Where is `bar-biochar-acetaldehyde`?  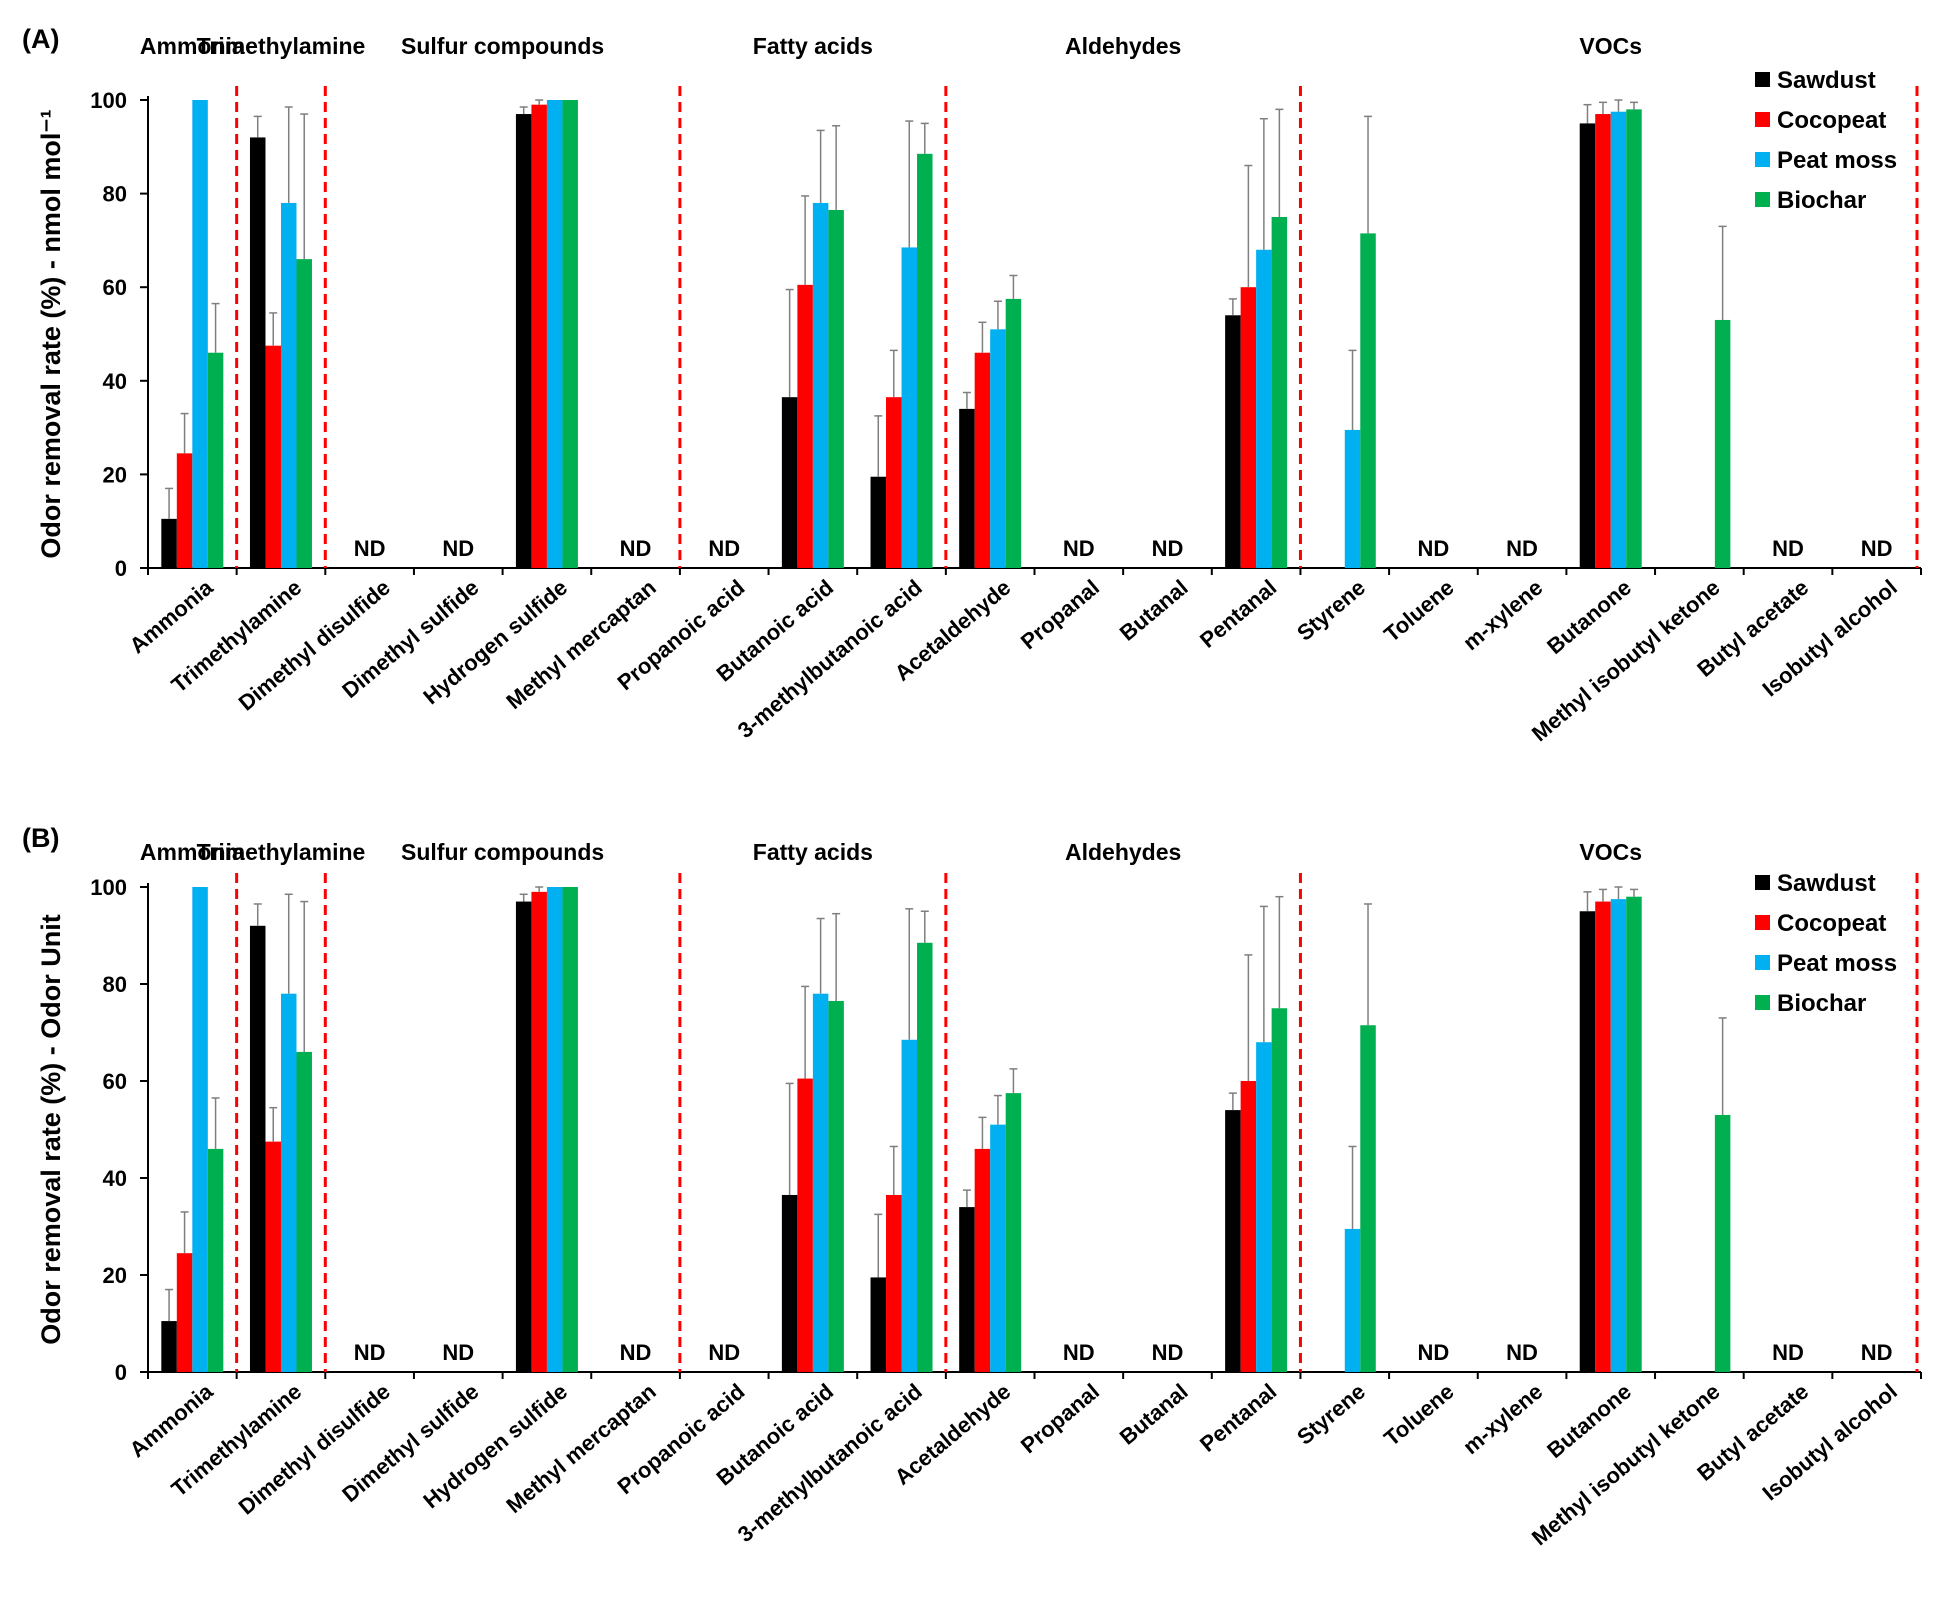 bar-biochar-acetaldehyde is located at coordinates (1013, 1232).